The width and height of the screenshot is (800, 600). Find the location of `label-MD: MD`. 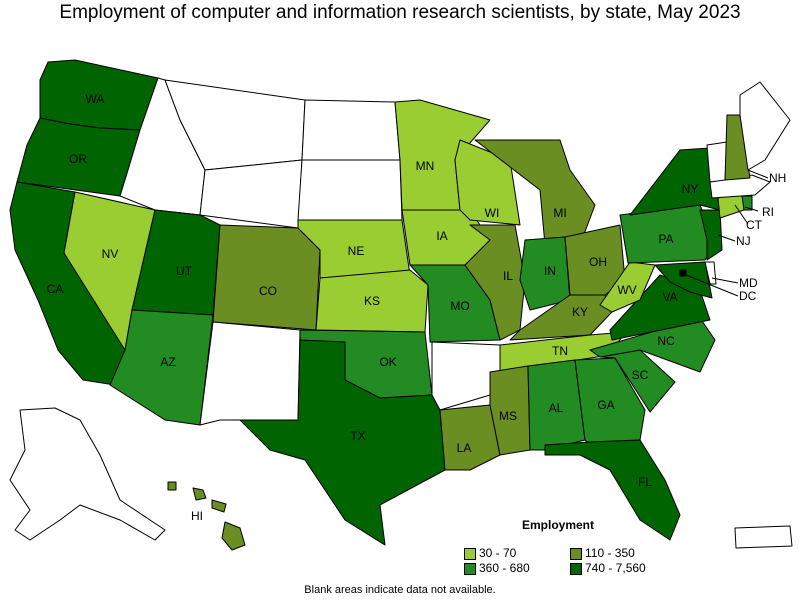

label-MD: MD is located at coordinates (748, 283).